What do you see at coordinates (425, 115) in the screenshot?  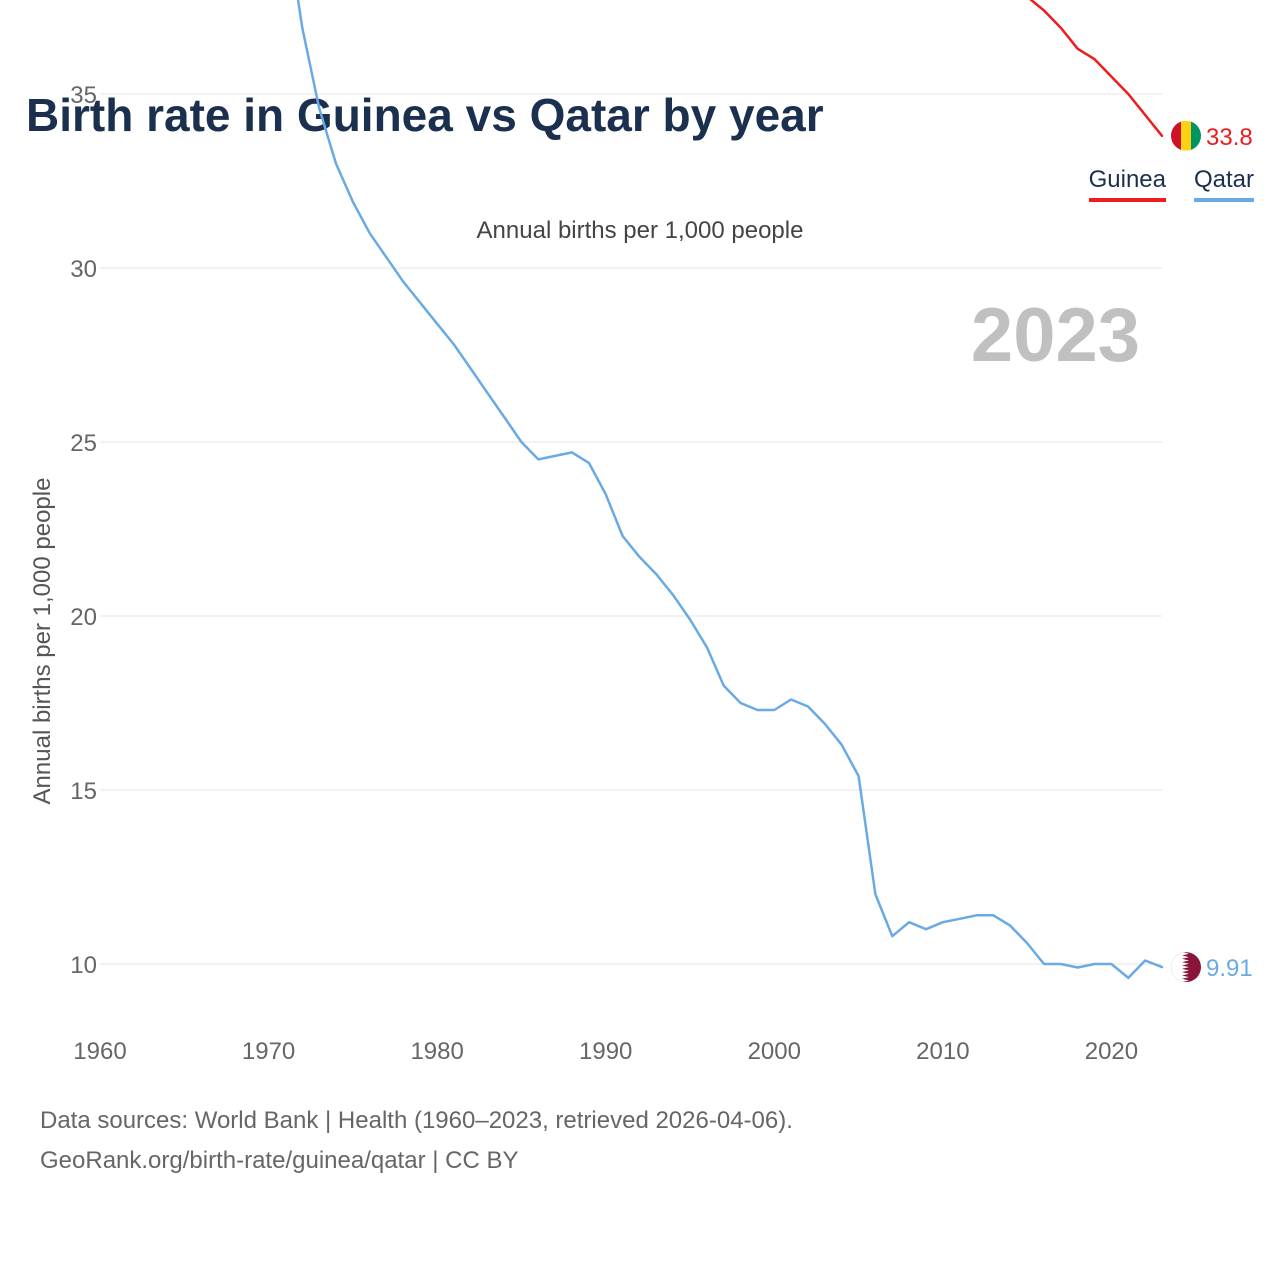 I see `chart-title: Birth rate in Guinea vs Qatar by year` at bounding box center [425, 115].